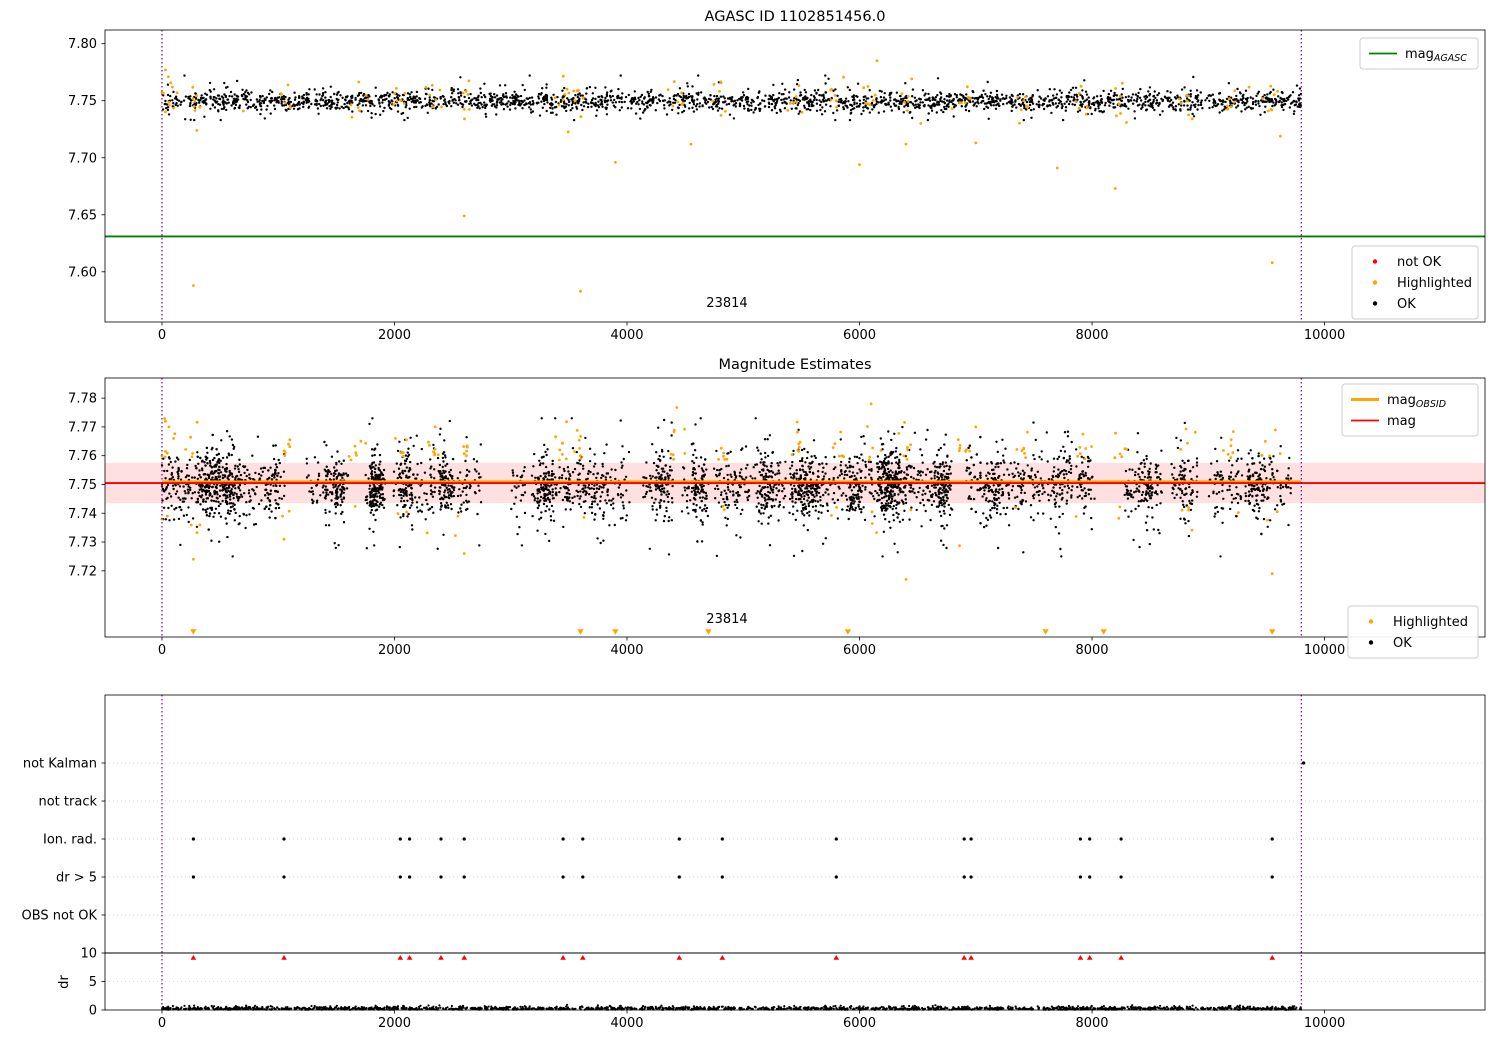 The height and width of the screenshot is (1050, 1500). I want to click on plot2-line-legend: magOBSID mag, so click(1410, 410).